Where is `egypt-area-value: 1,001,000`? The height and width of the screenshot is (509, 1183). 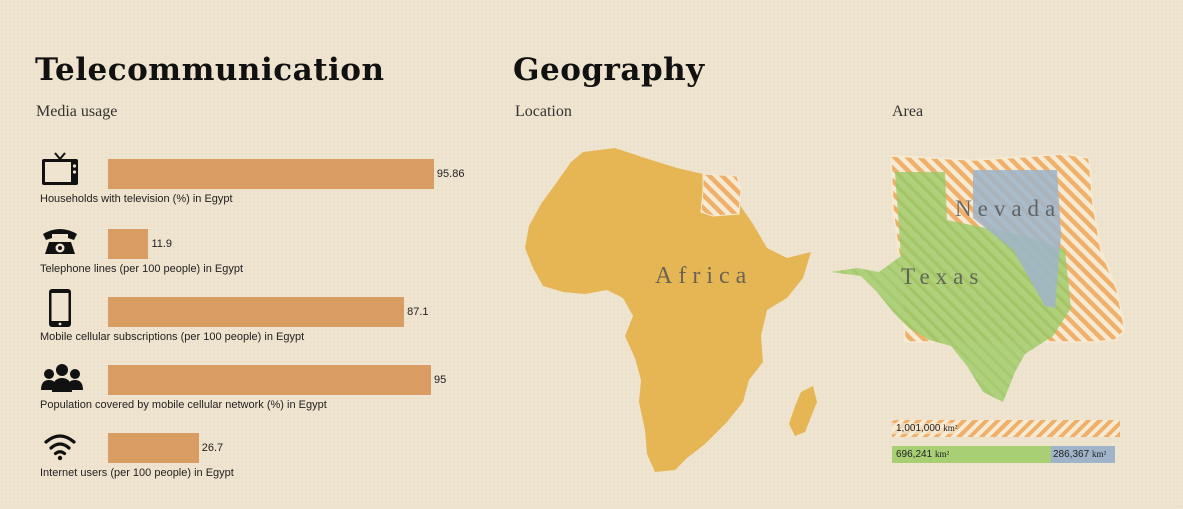
egypt-area-value: 1,001,000 is located at coordinates (918, 428).